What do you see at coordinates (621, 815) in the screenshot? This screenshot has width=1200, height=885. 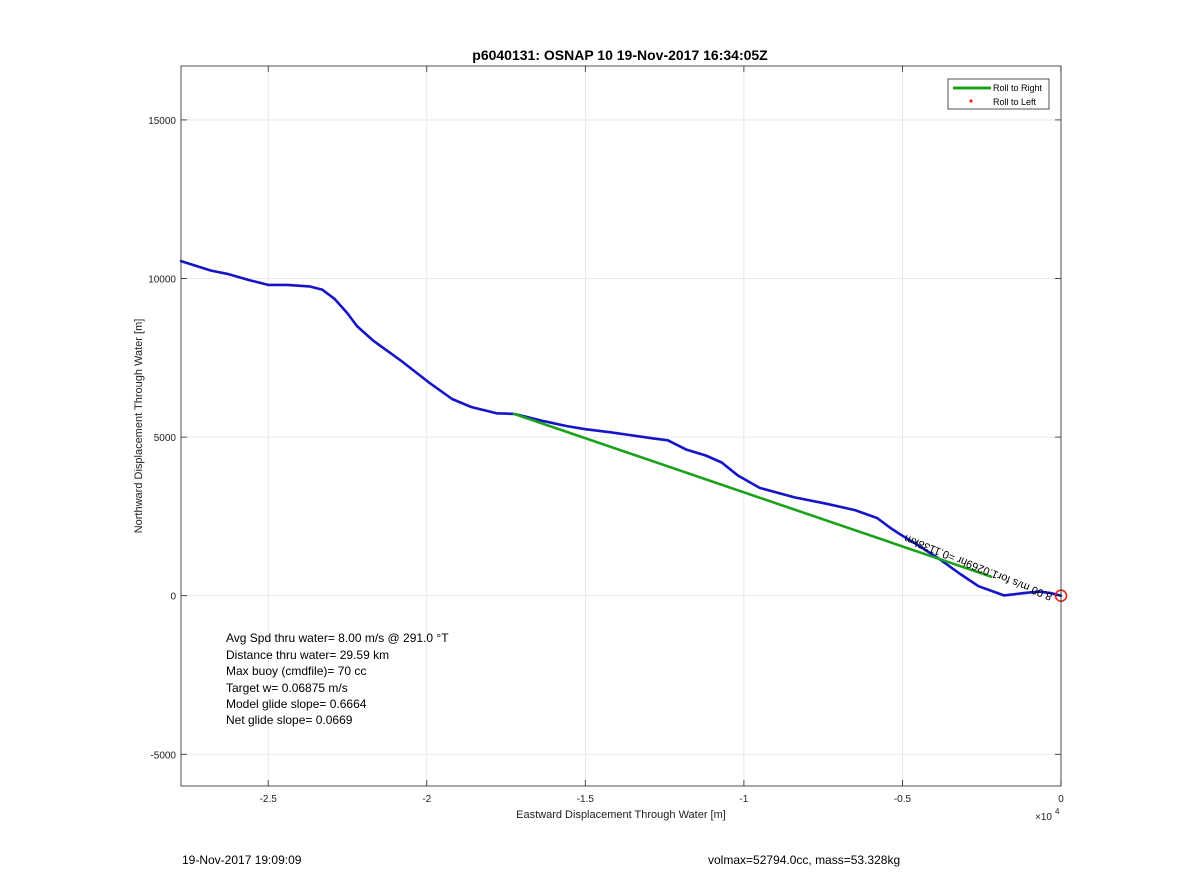 I see `x-axis-label: Eastward Displacement Through Water [m]` at bounding box center [621, 815].